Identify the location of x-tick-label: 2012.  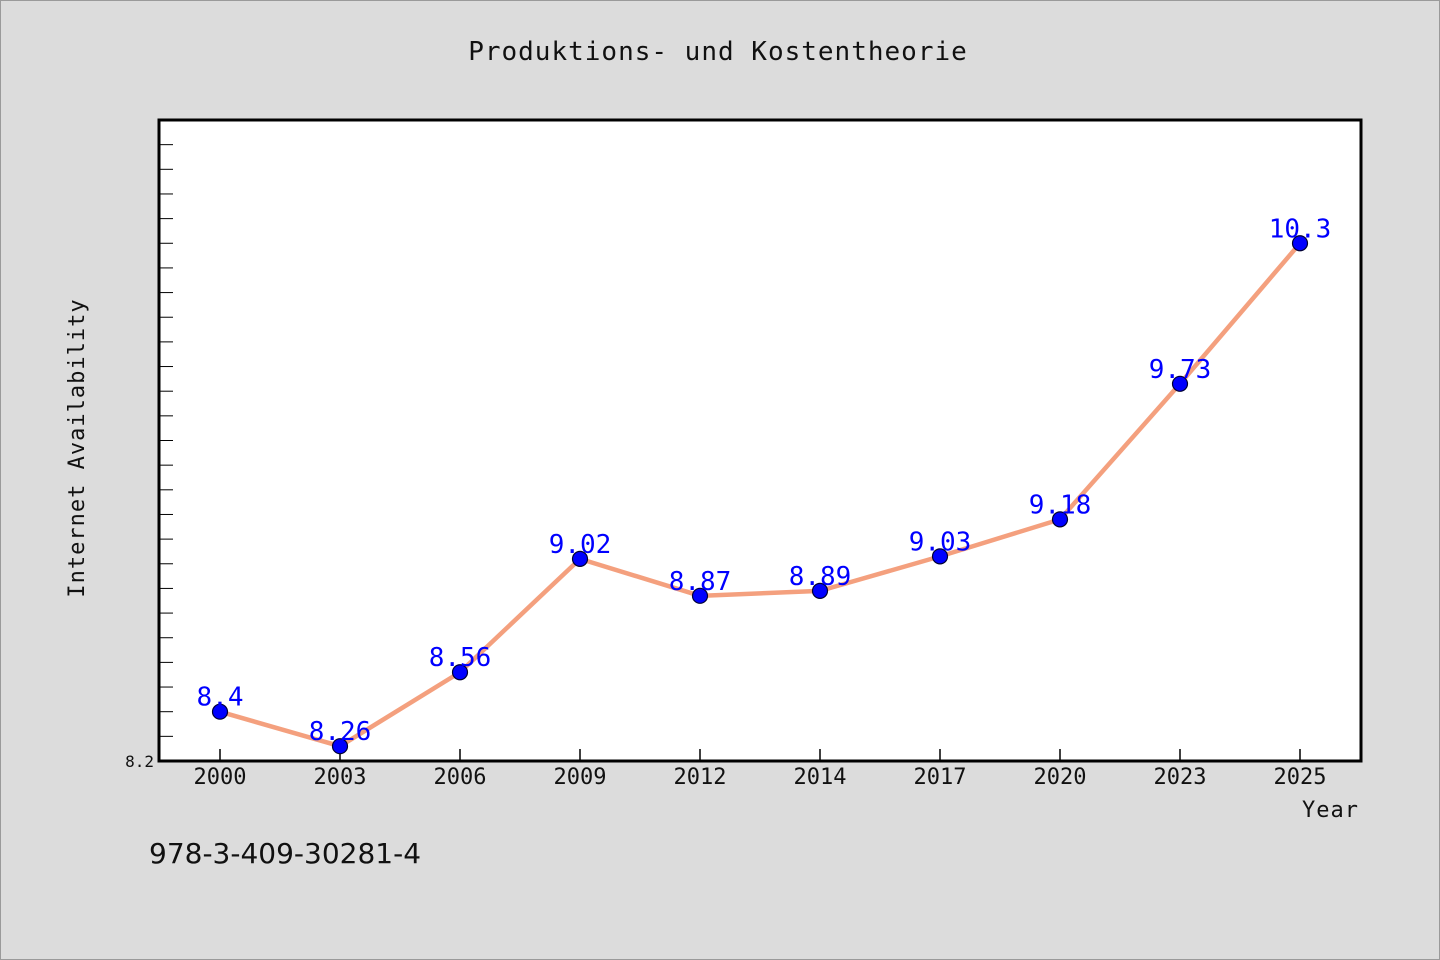
(700, 777).